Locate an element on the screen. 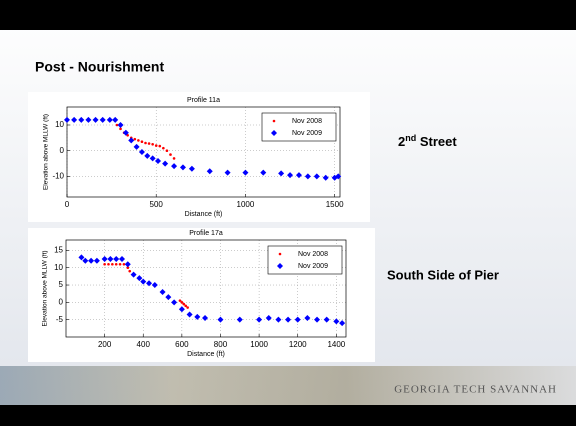 The height and width of the screenshot is (431, 576). y-tick-label: 15 is located at coordinates (58, 250).